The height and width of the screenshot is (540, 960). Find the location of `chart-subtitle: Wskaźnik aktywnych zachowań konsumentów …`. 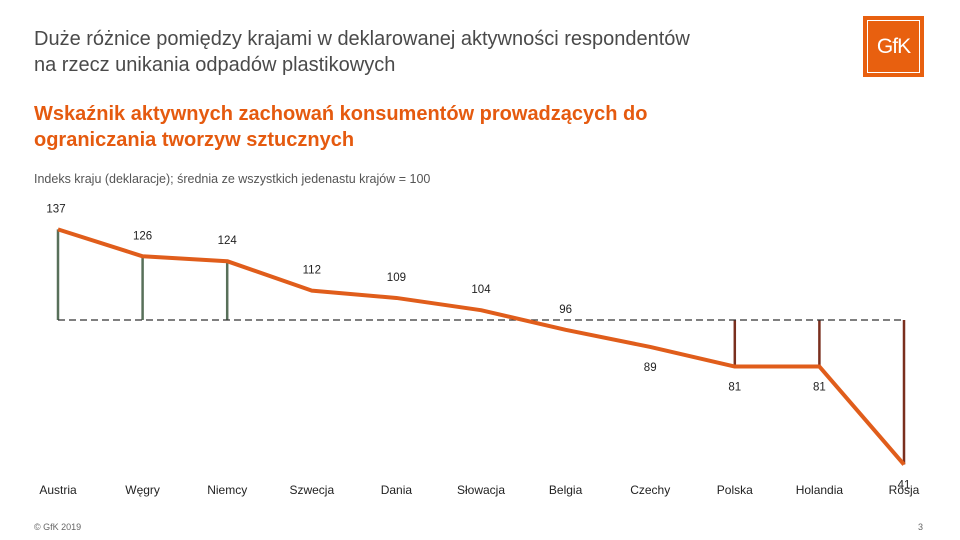

chart-subtitle: Wskaźnik aktywnych zachowań konsumentów … is located at coordinates (341, 127).